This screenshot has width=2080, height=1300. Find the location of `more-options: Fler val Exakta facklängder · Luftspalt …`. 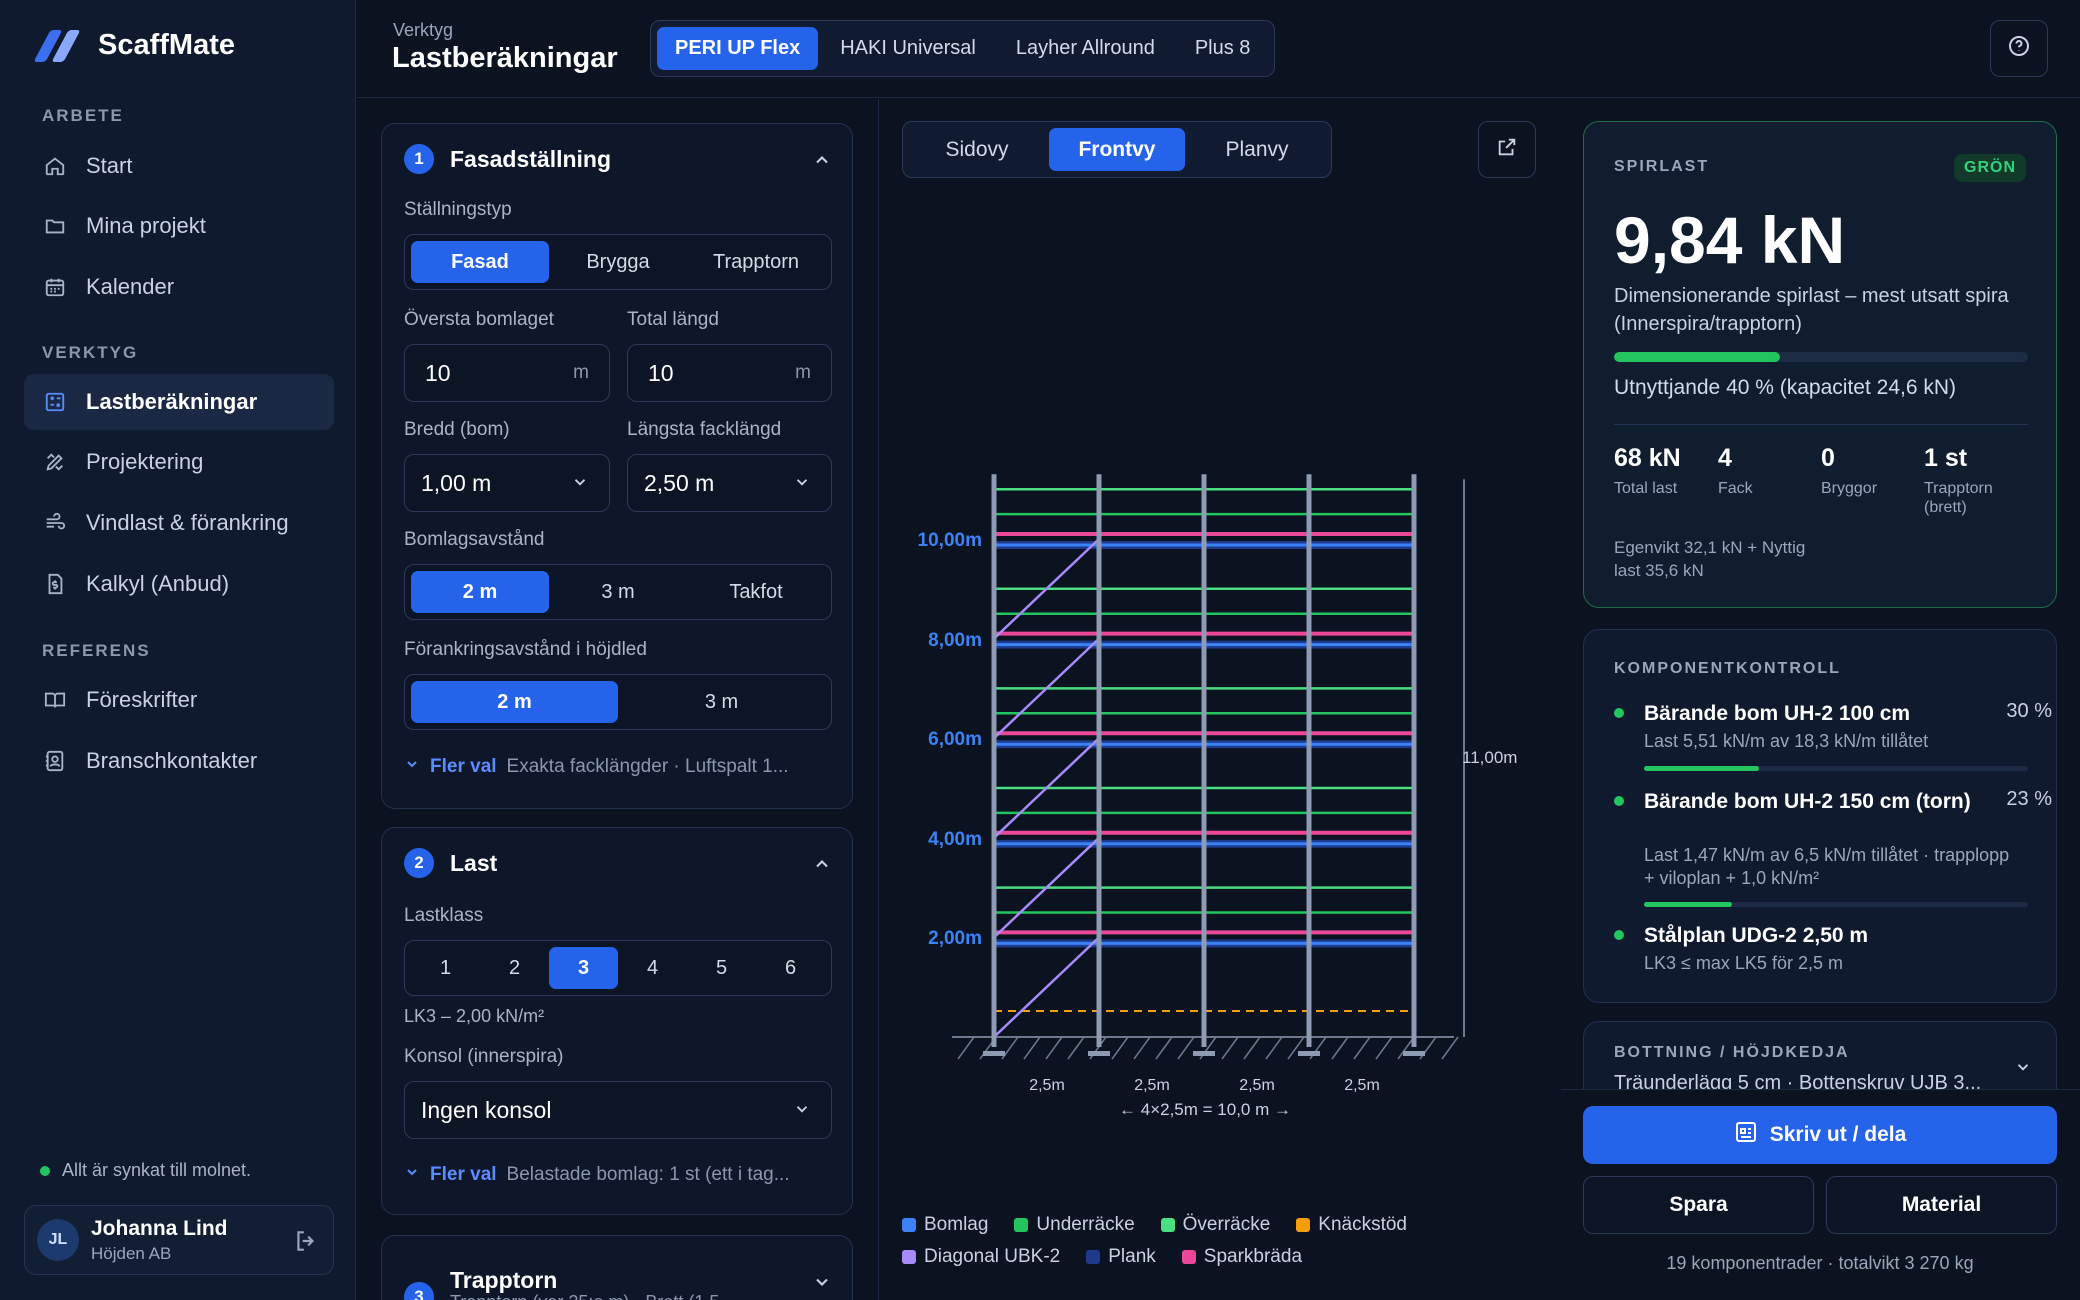

more-options: Fler val Exakta facklängder · Luftspalt … is located at coordinates (619, 767).